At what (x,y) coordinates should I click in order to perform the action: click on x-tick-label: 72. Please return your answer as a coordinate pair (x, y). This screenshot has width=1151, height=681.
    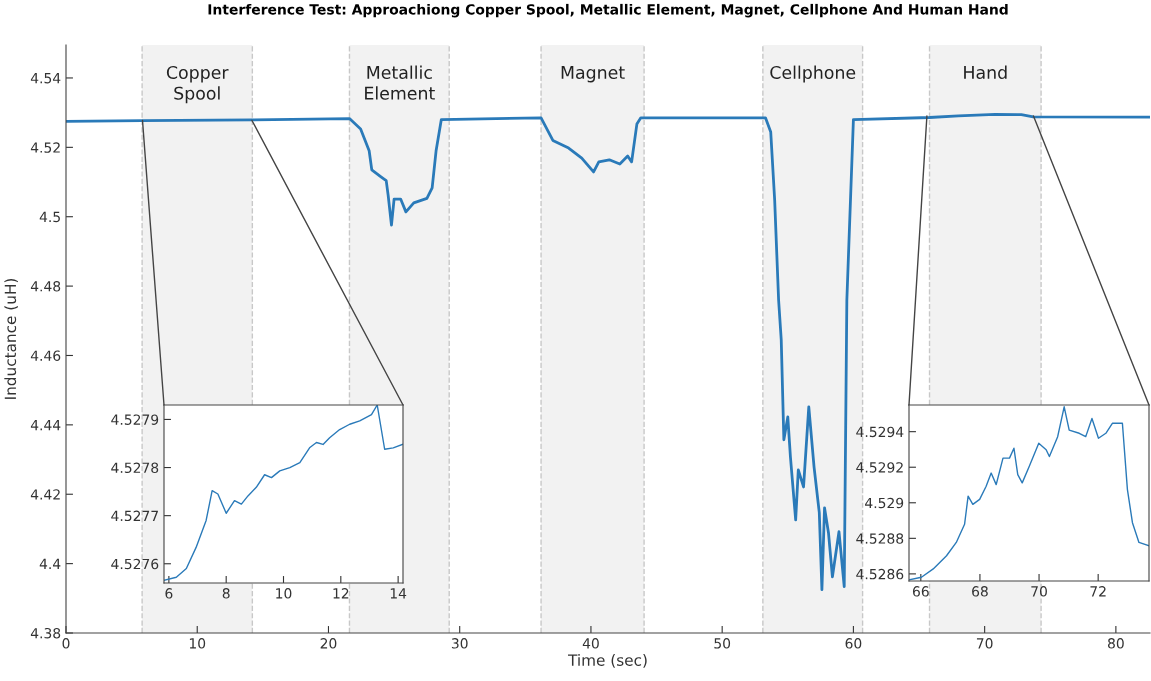
    Looking at the image, I should click on (1098, 591).